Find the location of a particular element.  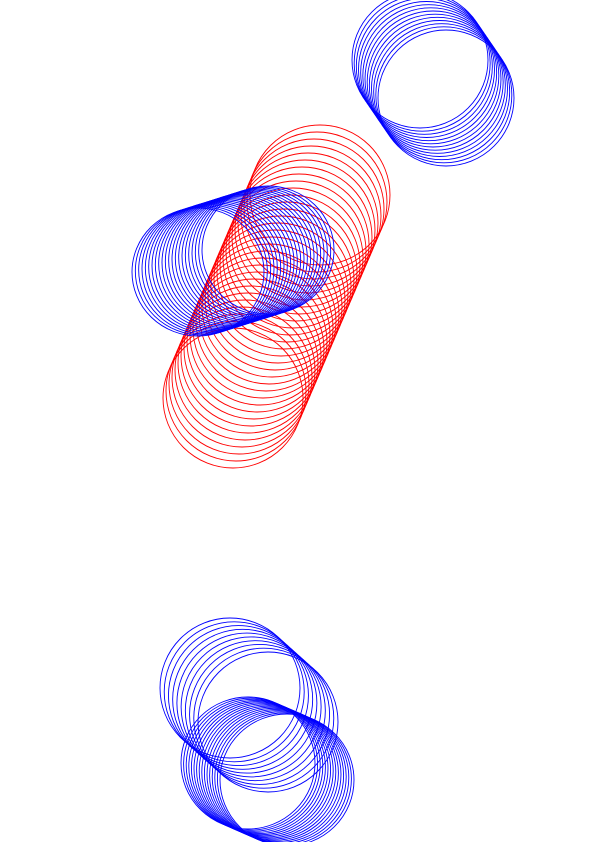

bottom-upper-blue-ring-stack is located at coordinates (249, 705).